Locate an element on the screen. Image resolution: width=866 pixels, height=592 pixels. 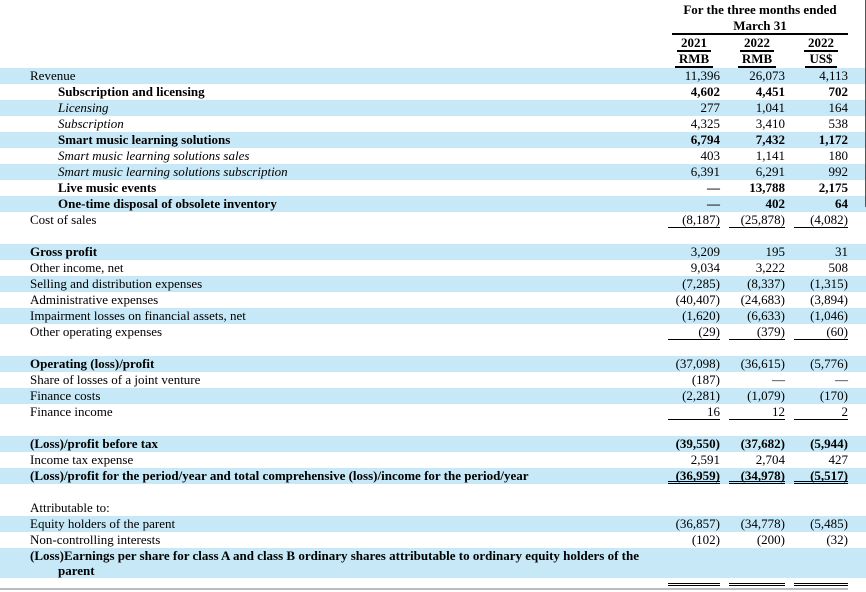
value-cell: 12 is located at coordinates (757, 412).